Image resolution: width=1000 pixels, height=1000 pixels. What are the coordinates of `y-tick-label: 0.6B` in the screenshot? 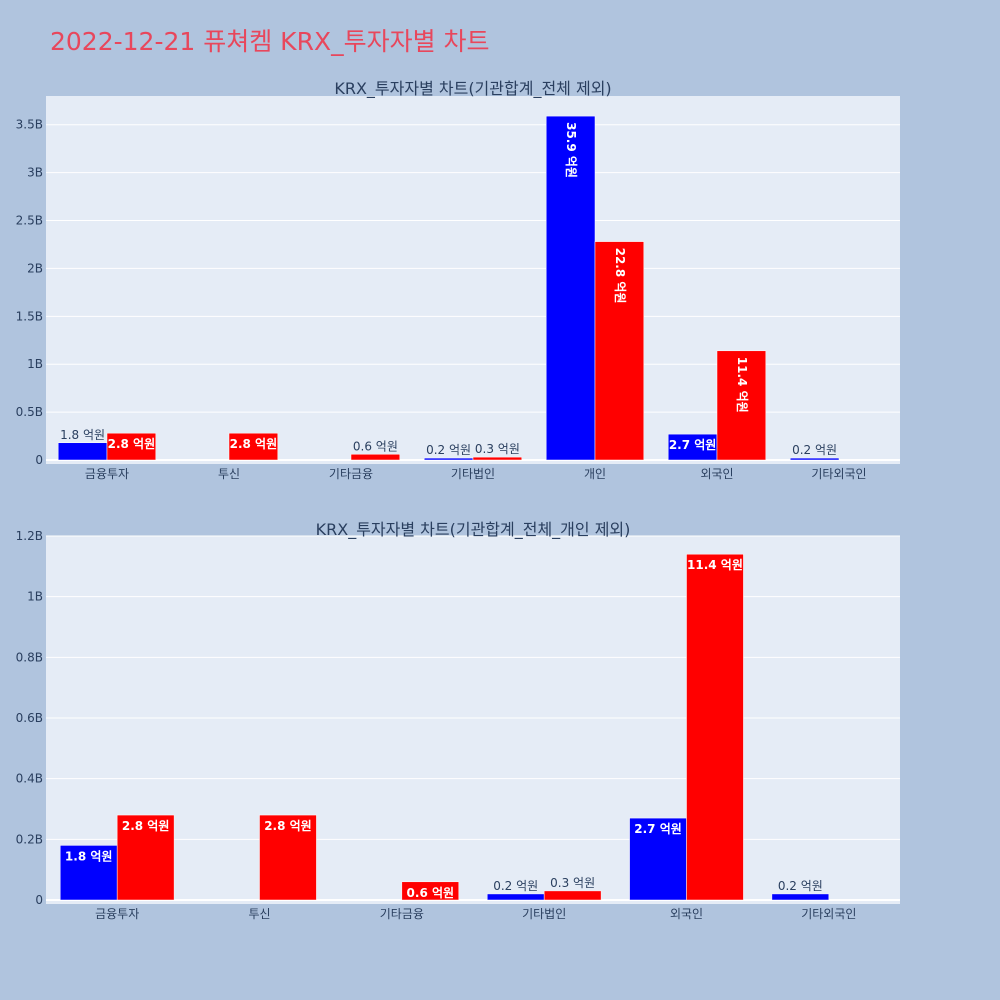 It's located at (29, 718).